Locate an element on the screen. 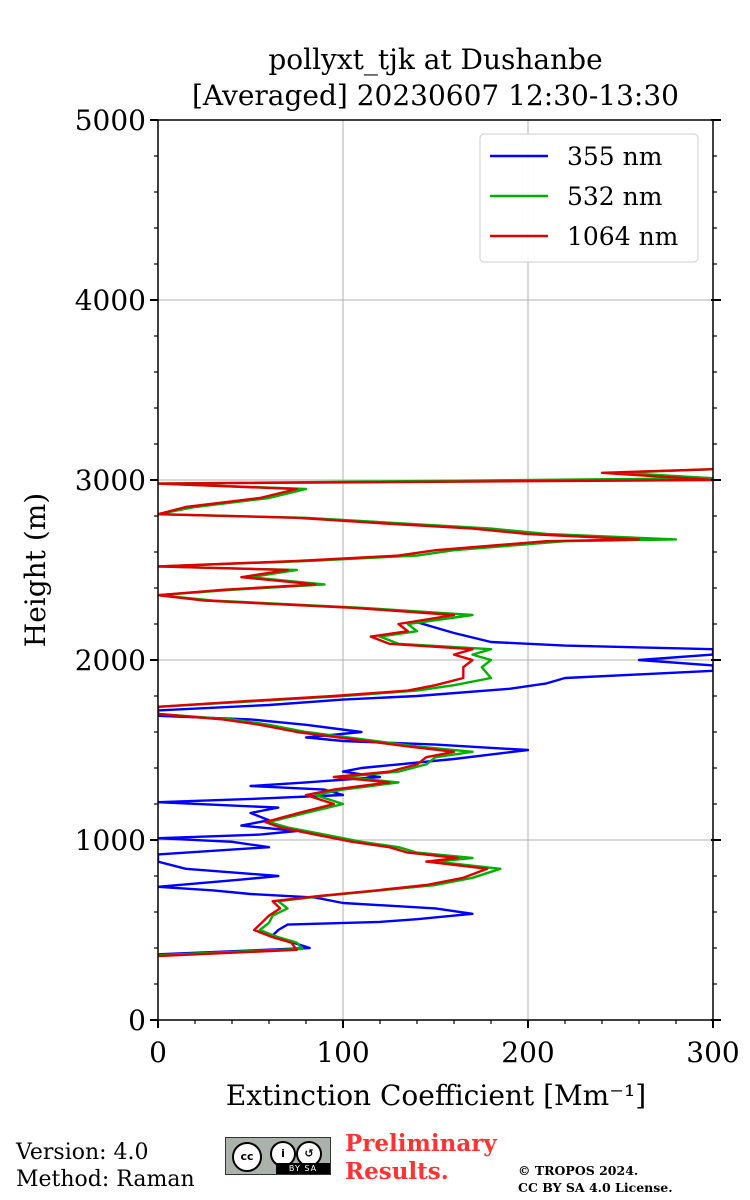 The image size is (750, 1200). version-text: Version: 4.0 is located at coordinates (82, 1152).